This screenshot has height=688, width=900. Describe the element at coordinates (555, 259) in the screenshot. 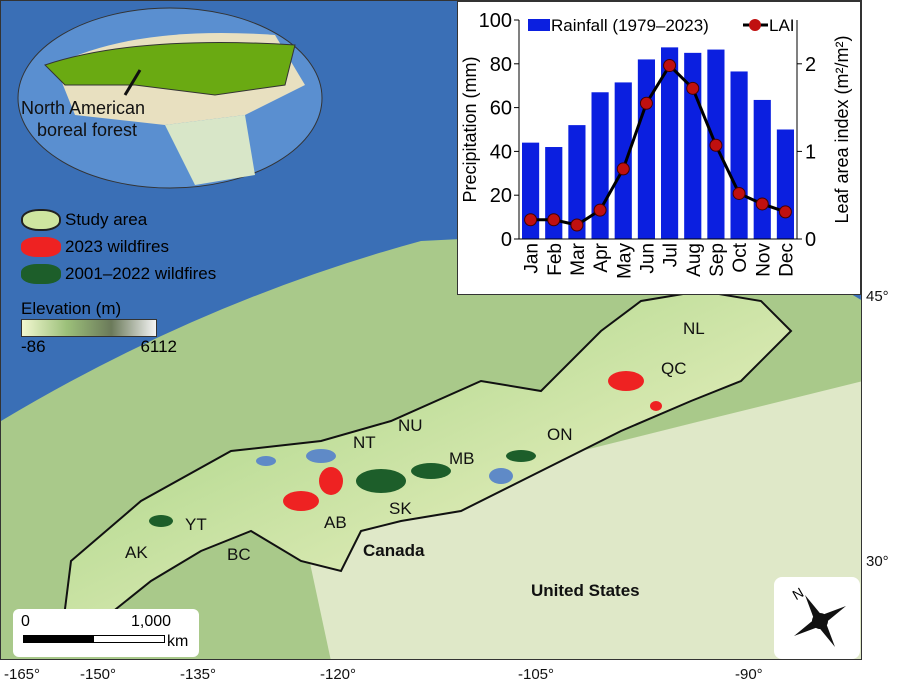

I see `x-tick-label: Feb` at that location.